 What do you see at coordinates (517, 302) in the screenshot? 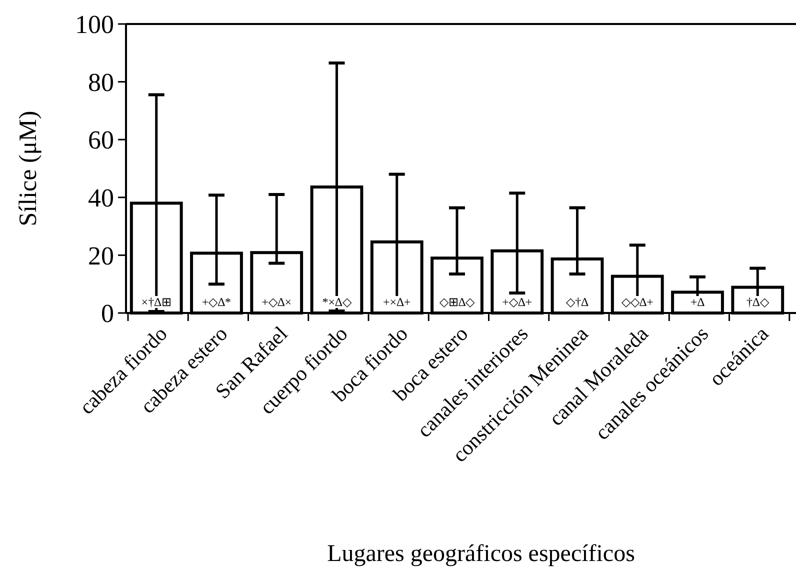
I see `annotation: +◇∆+` at bounding box center [517, 302].